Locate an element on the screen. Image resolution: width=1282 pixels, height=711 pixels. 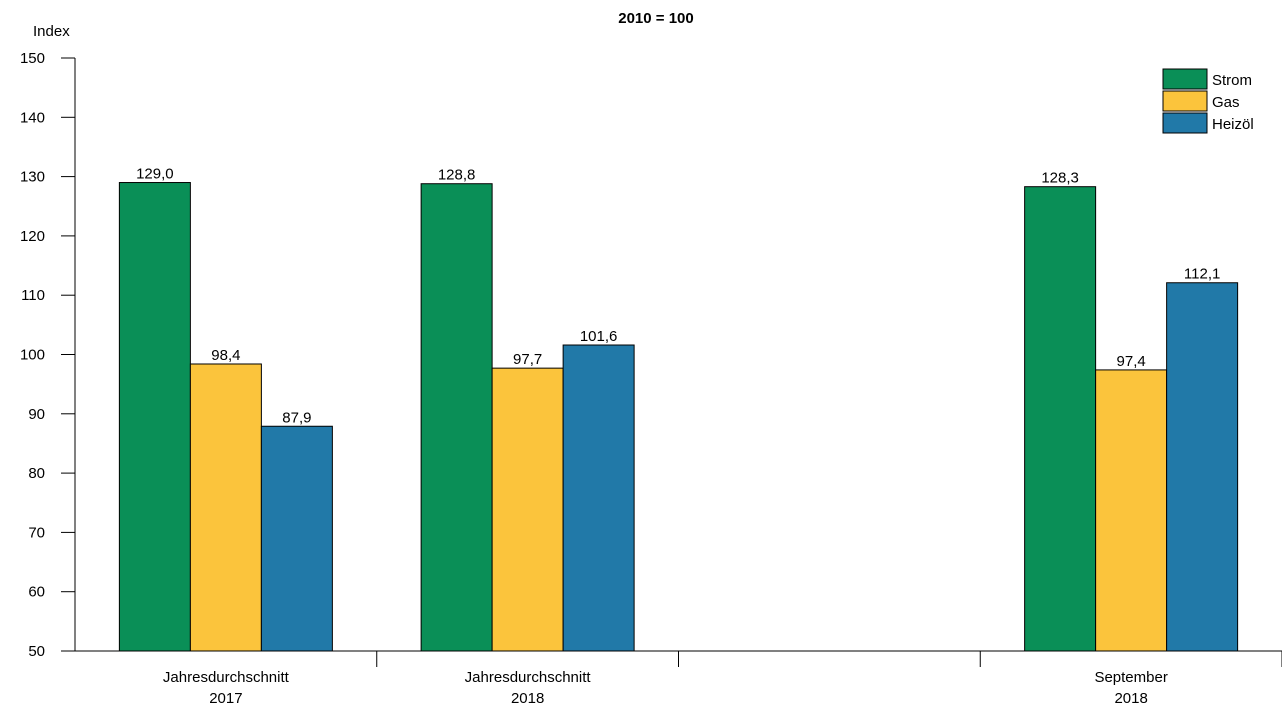
legend-label: Gas is located at coordinates (1226, 102).